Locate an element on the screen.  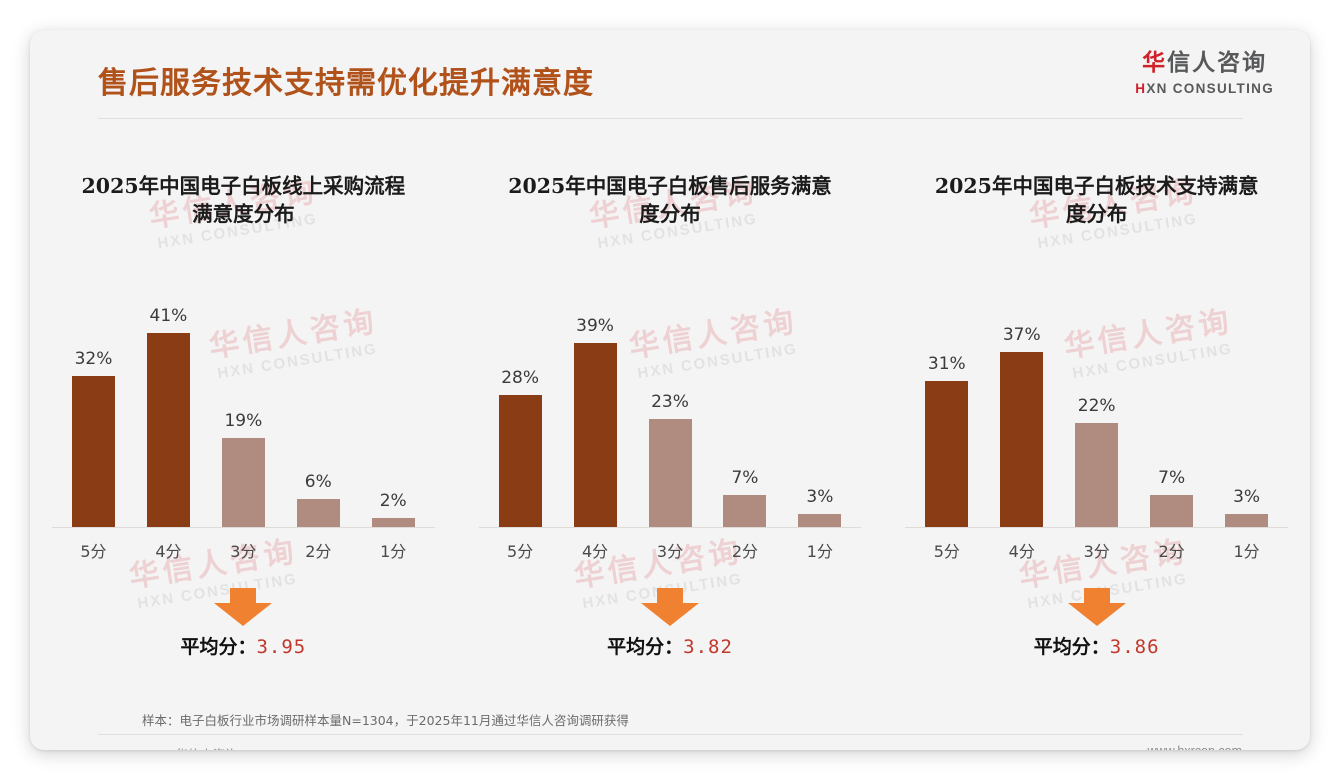
bar-value-label: 32% is located at coordinates (93, 359).